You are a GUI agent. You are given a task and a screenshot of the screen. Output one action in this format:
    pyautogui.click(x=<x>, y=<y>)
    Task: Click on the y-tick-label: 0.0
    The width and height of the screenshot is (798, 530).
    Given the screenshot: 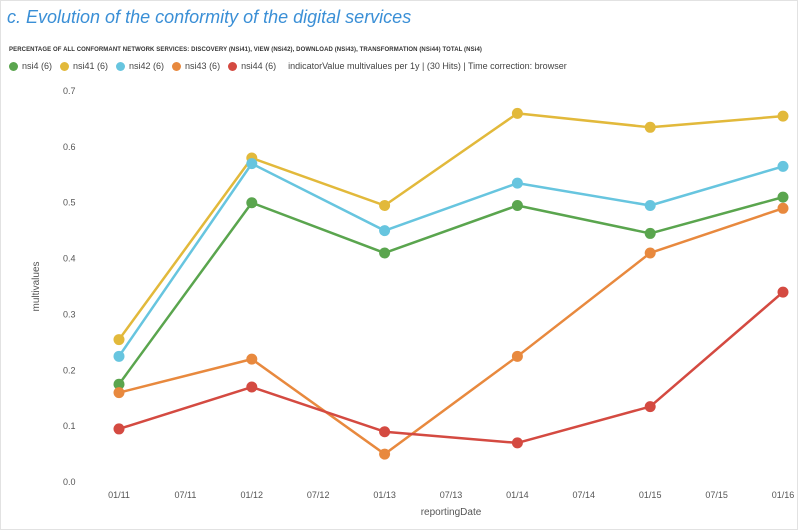 What is the action you would take?
    pyautogui.click(x=69, y=482)
    